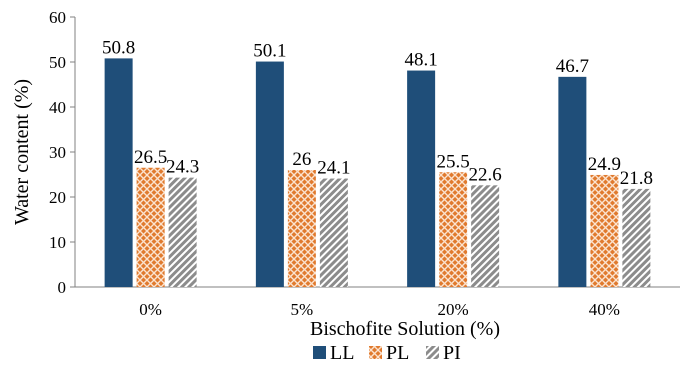 This screenshot has height=369, width=700. I want to click on data-label-ll: 50.1, so click(269, 51).